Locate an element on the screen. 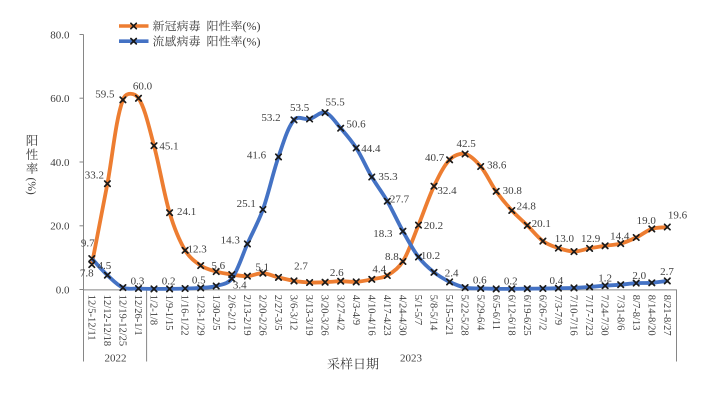 Image resolution: width=709 pixels, height=407 pixels. svg-text: 5/1-5/7 is located at coordinates (417, 310).